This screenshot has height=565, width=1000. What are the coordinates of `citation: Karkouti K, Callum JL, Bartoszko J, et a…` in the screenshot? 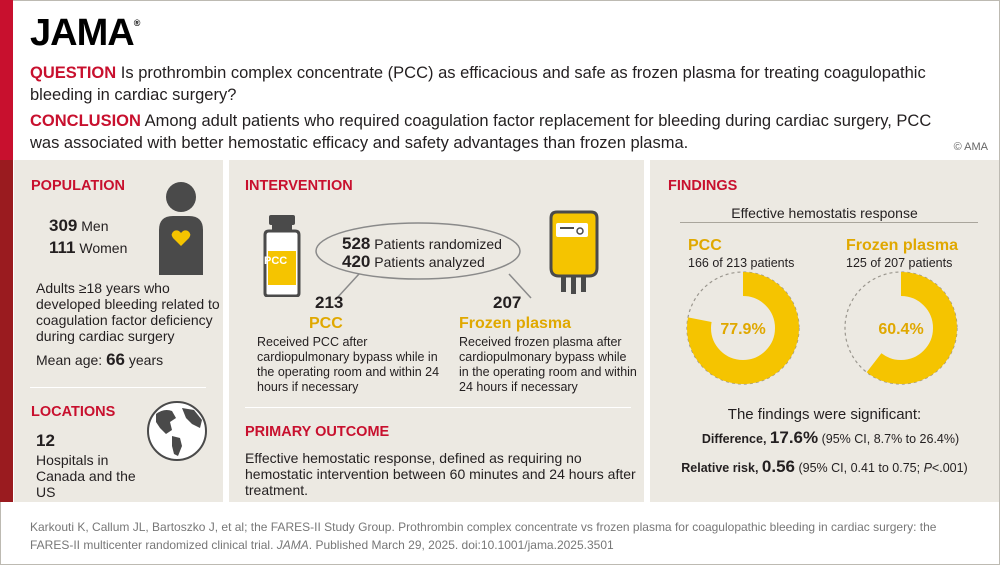 It's located at (483, 536).